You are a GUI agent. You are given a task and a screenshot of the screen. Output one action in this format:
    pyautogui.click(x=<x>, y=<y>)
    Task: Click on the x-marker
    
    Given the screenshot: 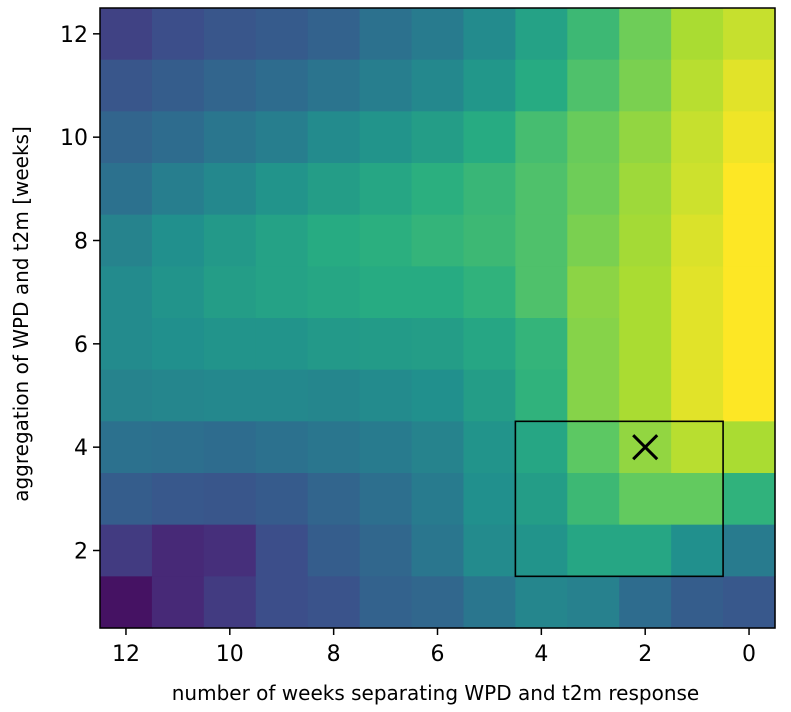 What is the action you would take?
    pyautogui.click(x=645, y=447)
    